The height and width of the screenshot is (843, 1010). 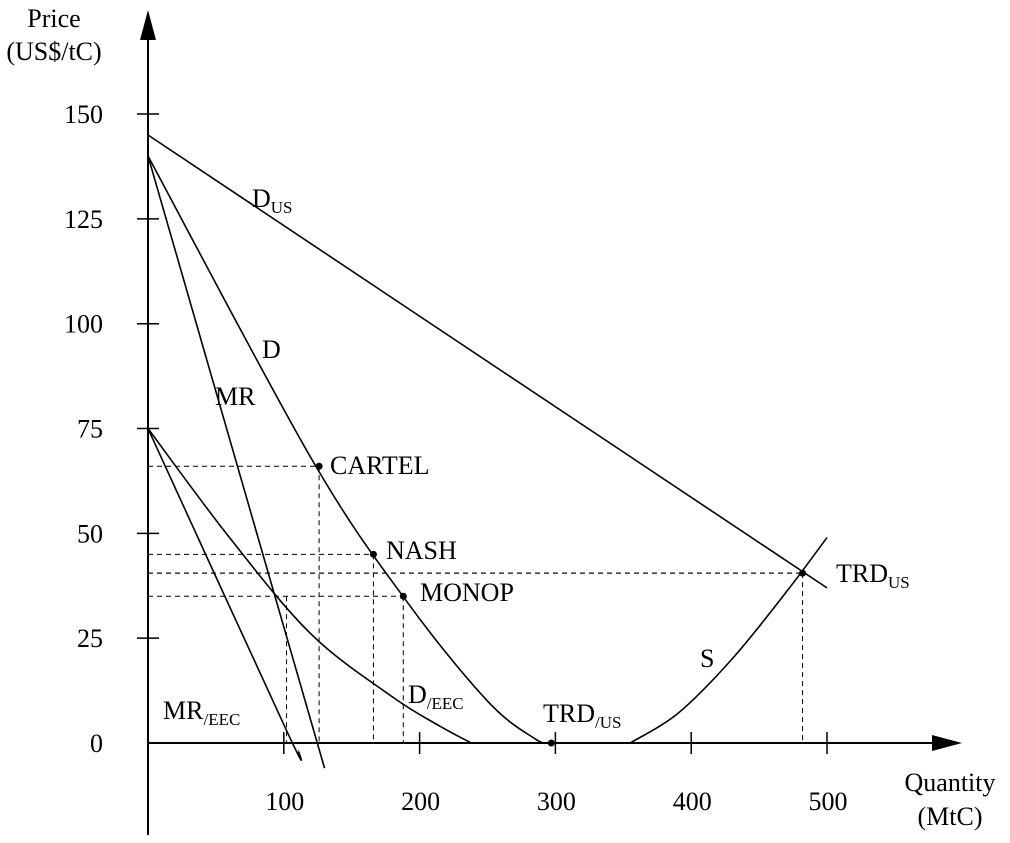 I want to click on point-MONOP, so click(x=403, y=596).